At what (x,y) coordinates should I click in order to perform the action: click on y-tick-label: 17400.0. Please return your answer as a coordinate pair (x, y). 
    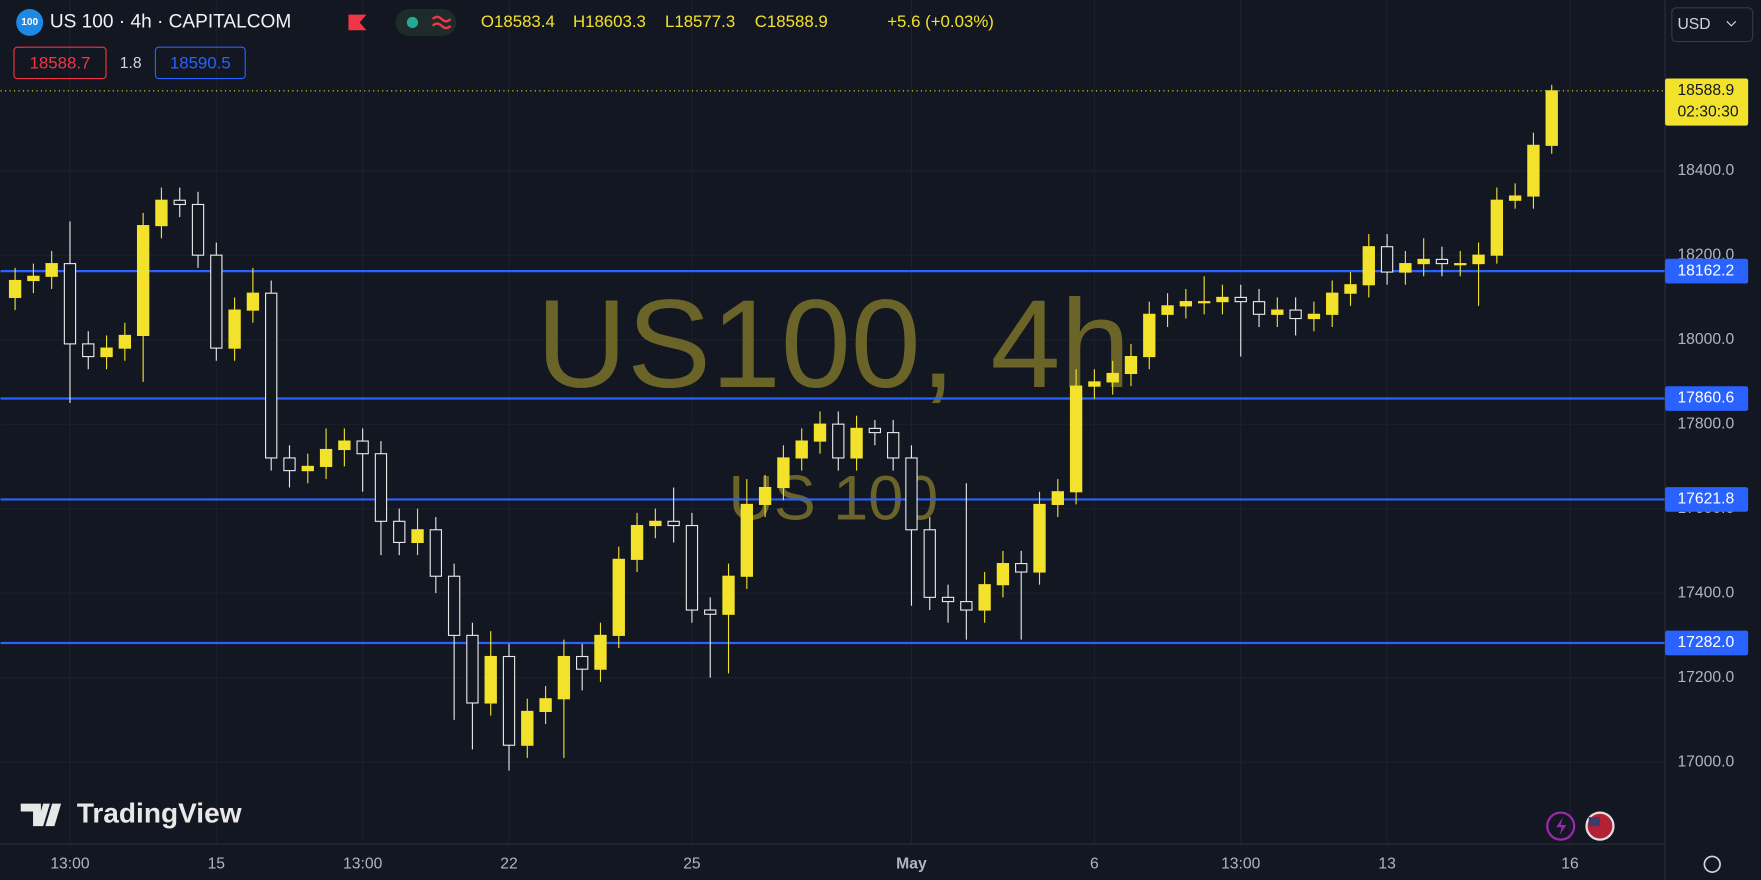
    Looking at the image, I should click on (1705, 592).